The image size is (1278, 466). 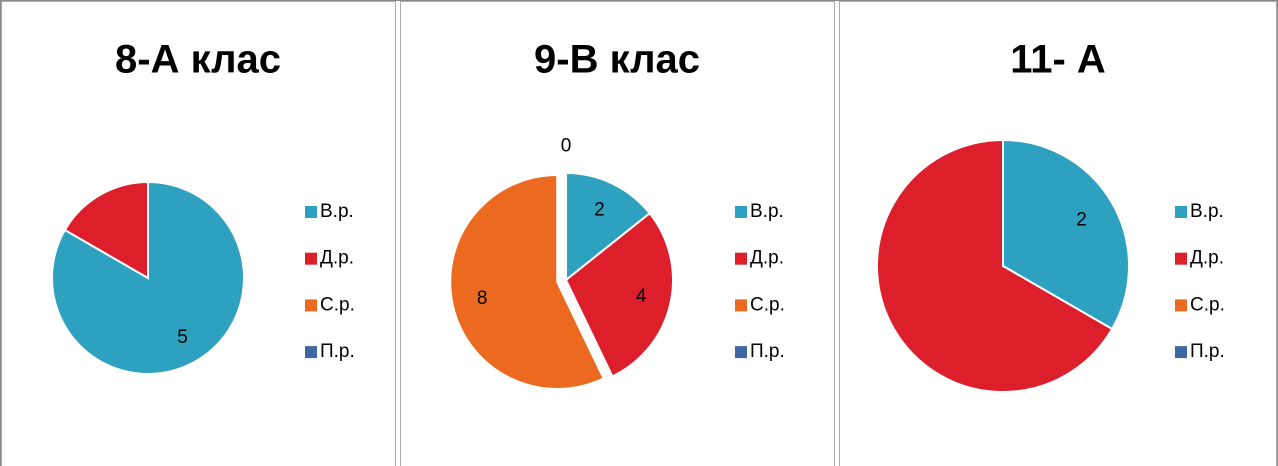 I want to click on data-label: 5, so click(x=182, y=337).